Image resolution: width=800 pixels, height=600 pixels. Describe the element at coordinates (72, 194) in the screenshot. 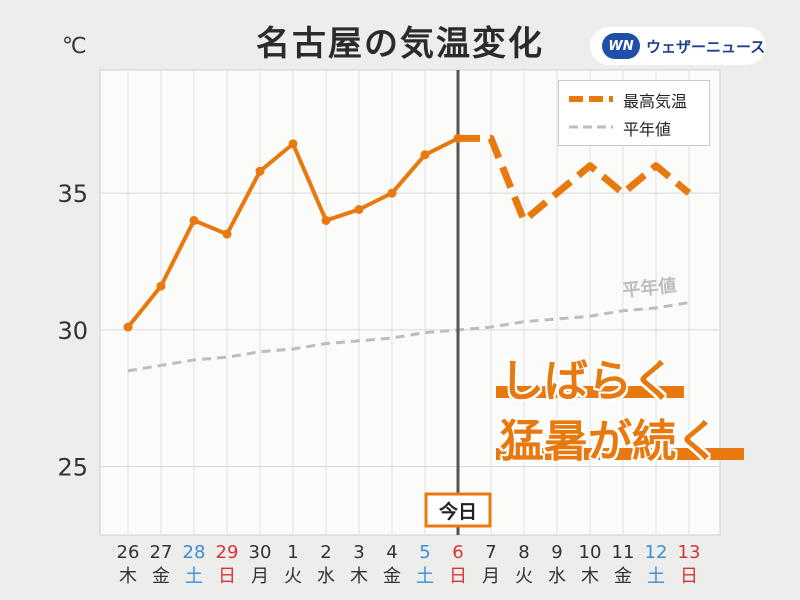

I see `y-tick-label: 35` at that location.